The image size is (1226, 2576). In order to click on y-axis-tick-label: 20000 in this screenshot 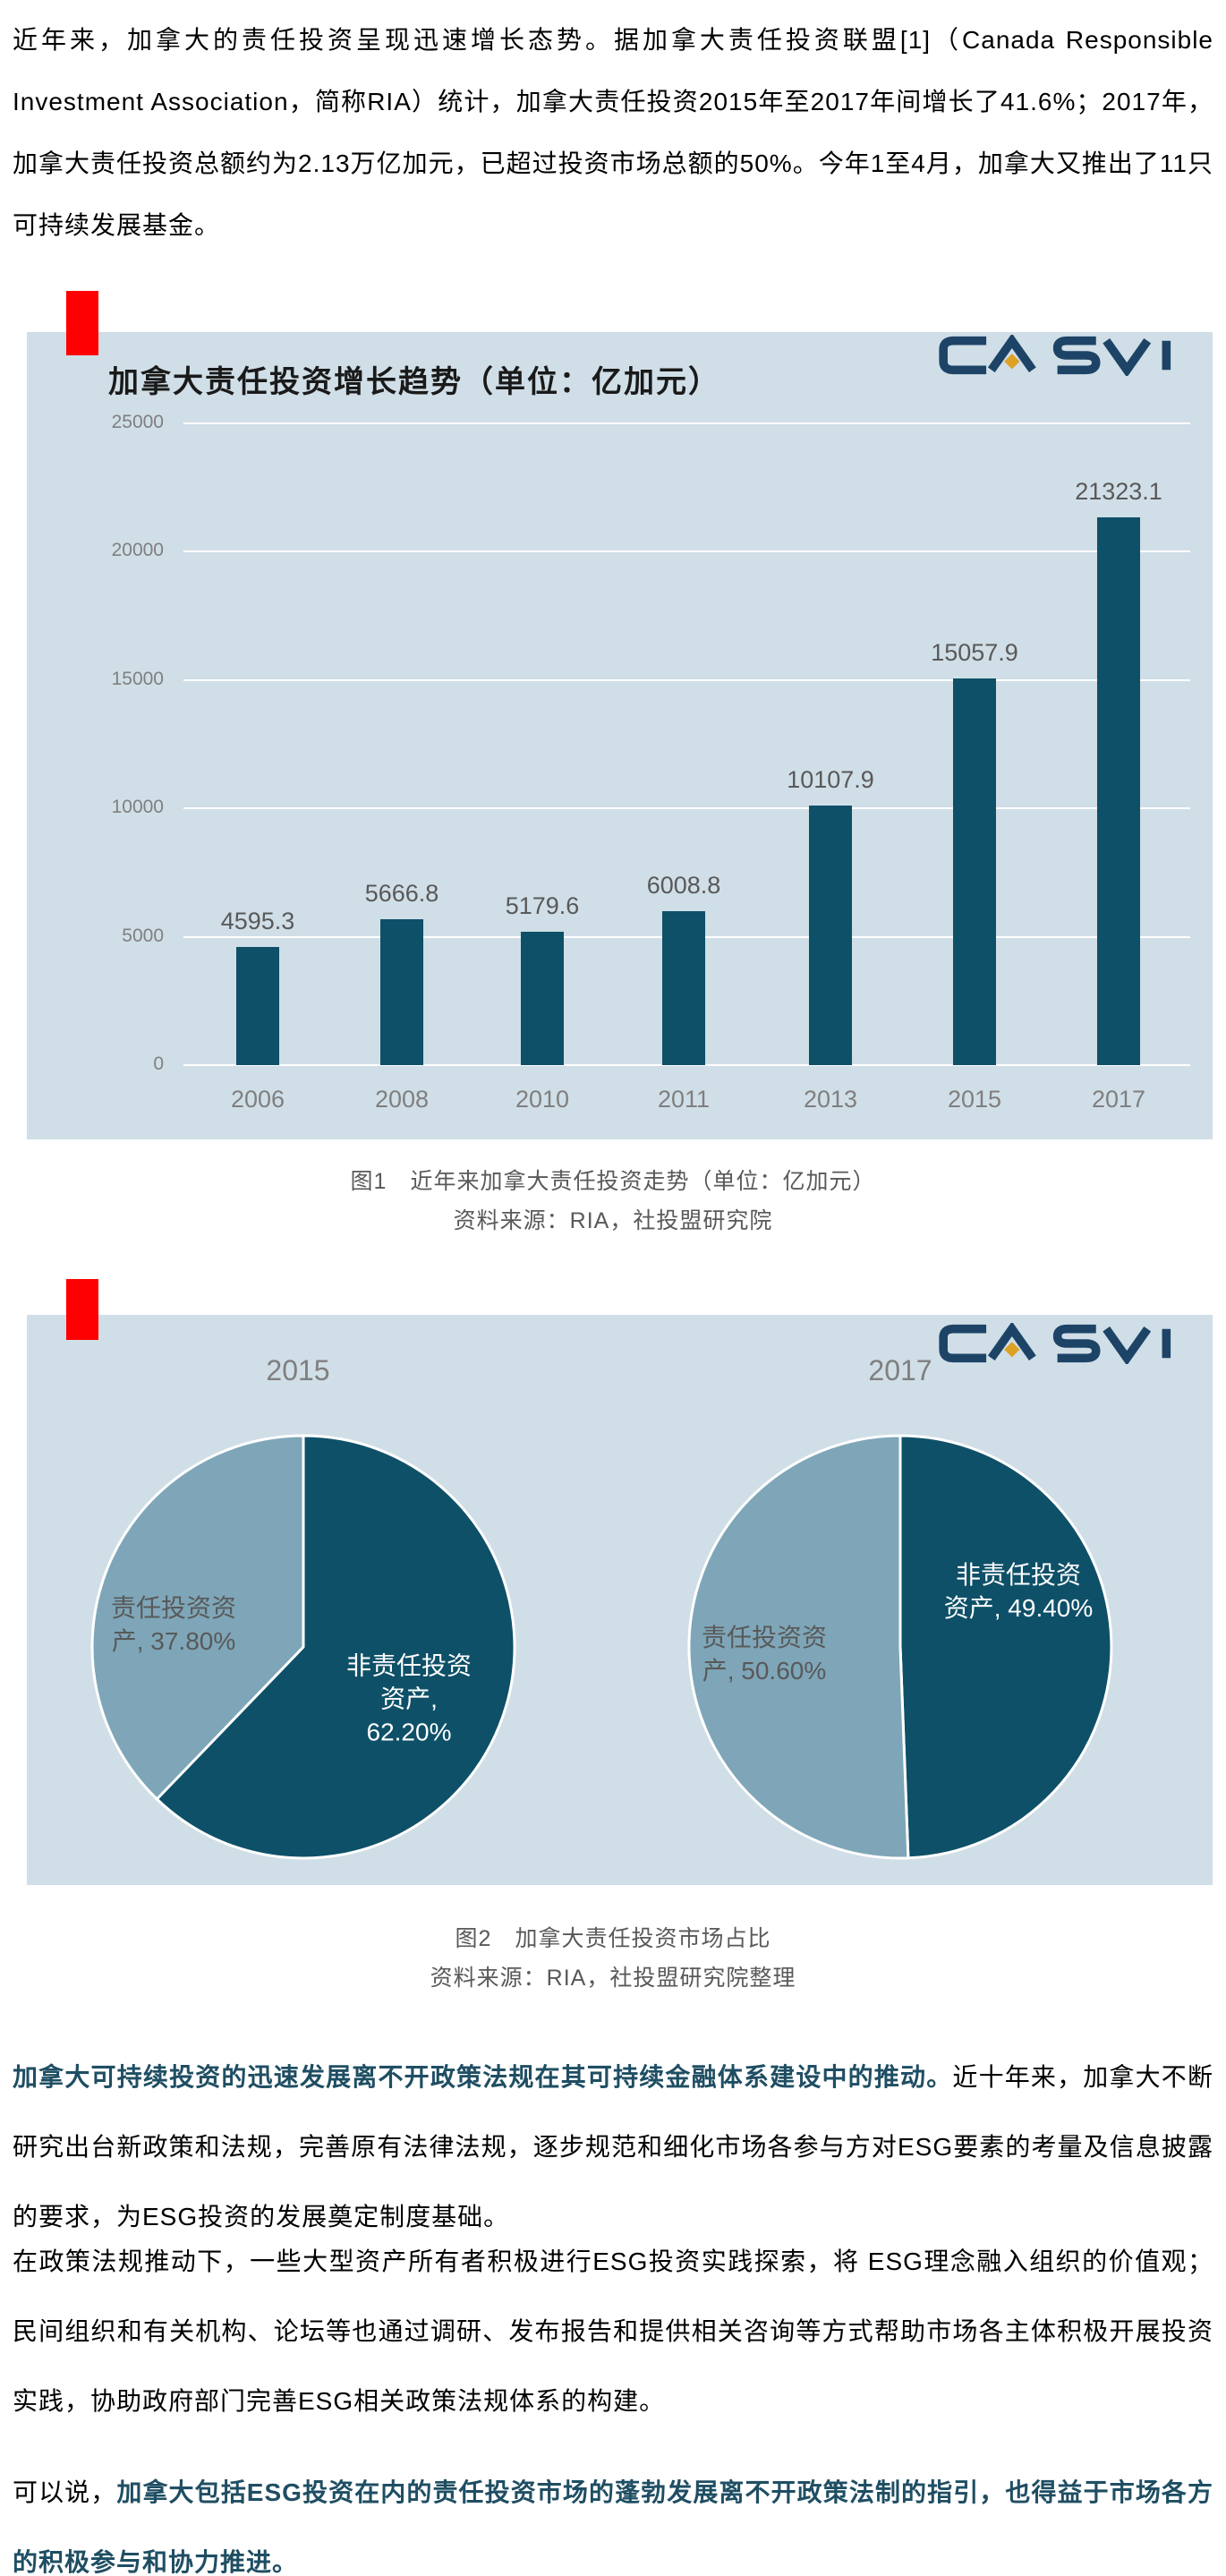, I will do `click(137, 550)`.